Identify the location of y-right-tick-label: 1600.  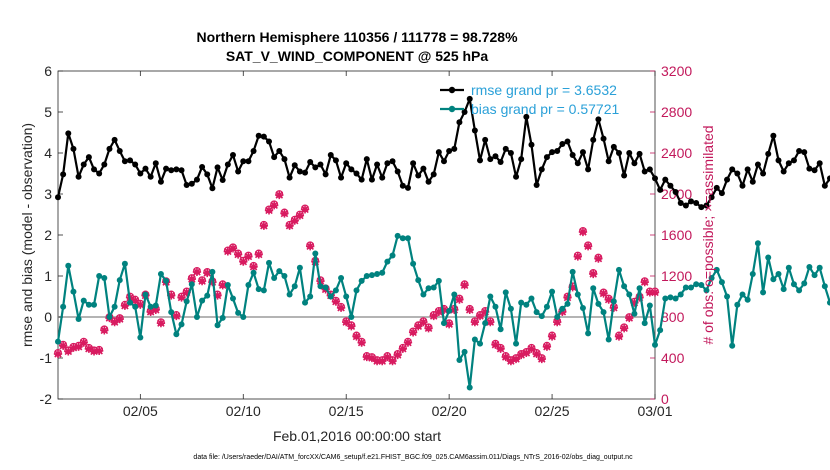
(676, 235).